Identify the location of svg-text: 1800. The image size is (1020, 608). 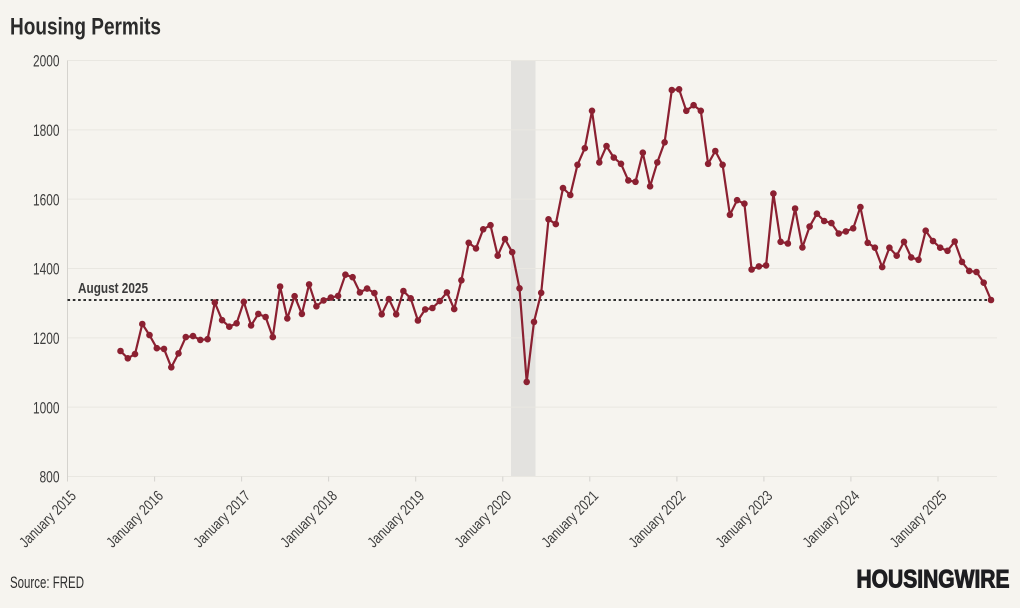
(46, 131).